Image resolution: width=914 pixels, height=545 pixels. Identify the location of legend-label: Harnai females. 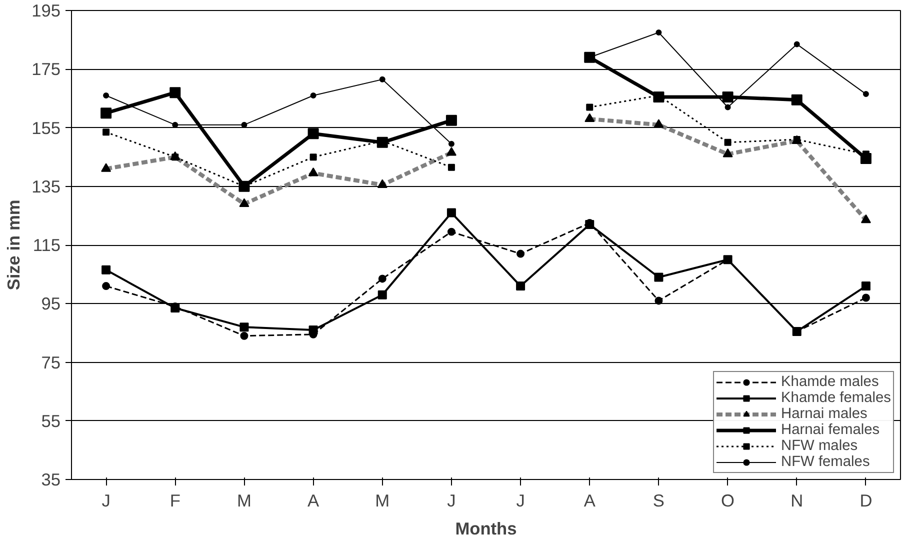
(830, 430).